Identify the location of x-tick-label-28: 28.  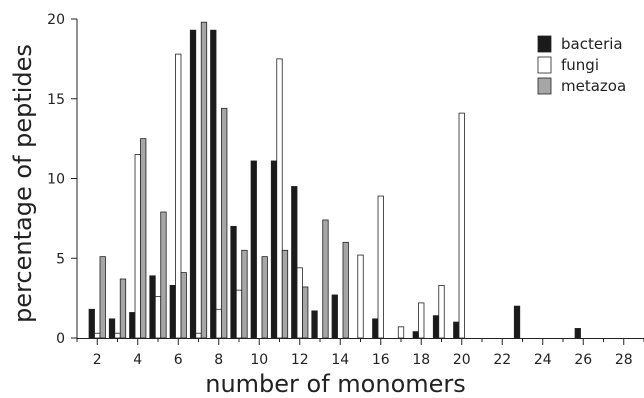
(624, 360).